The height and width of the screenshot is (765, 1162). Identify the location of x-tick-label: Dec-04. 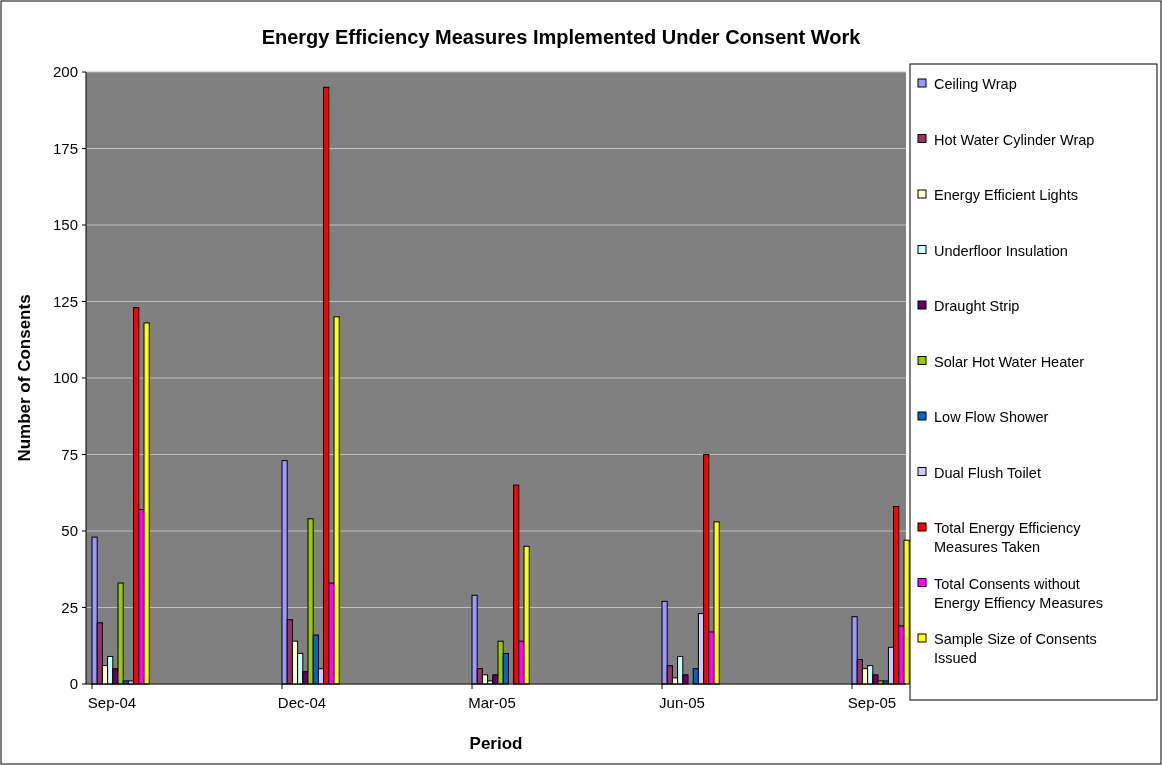
(302, 702).